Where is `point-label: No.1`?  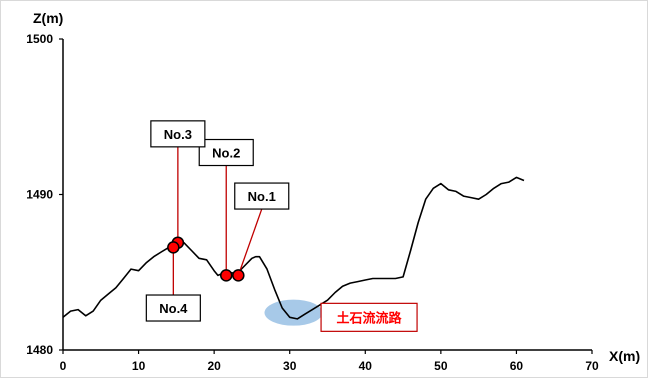
point-label: No.1 is located at coordinates (262, 196).